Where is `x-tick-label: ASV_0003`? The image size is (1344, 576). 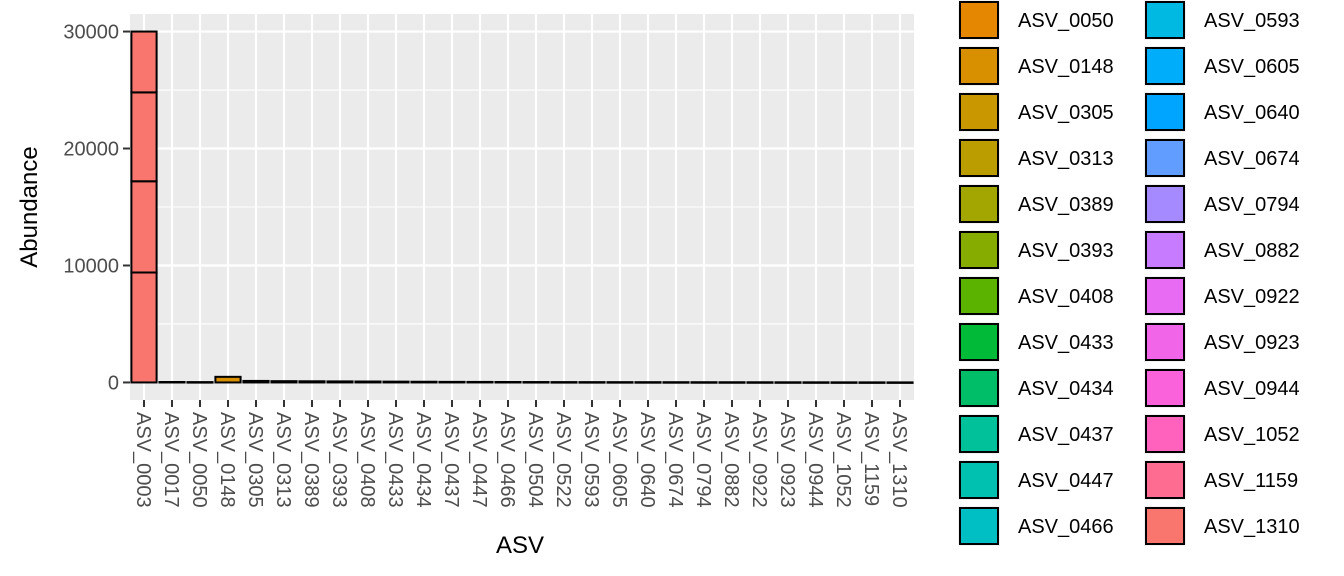 x-tick-label: ASV_0003 is located at coordinates (143, 460).